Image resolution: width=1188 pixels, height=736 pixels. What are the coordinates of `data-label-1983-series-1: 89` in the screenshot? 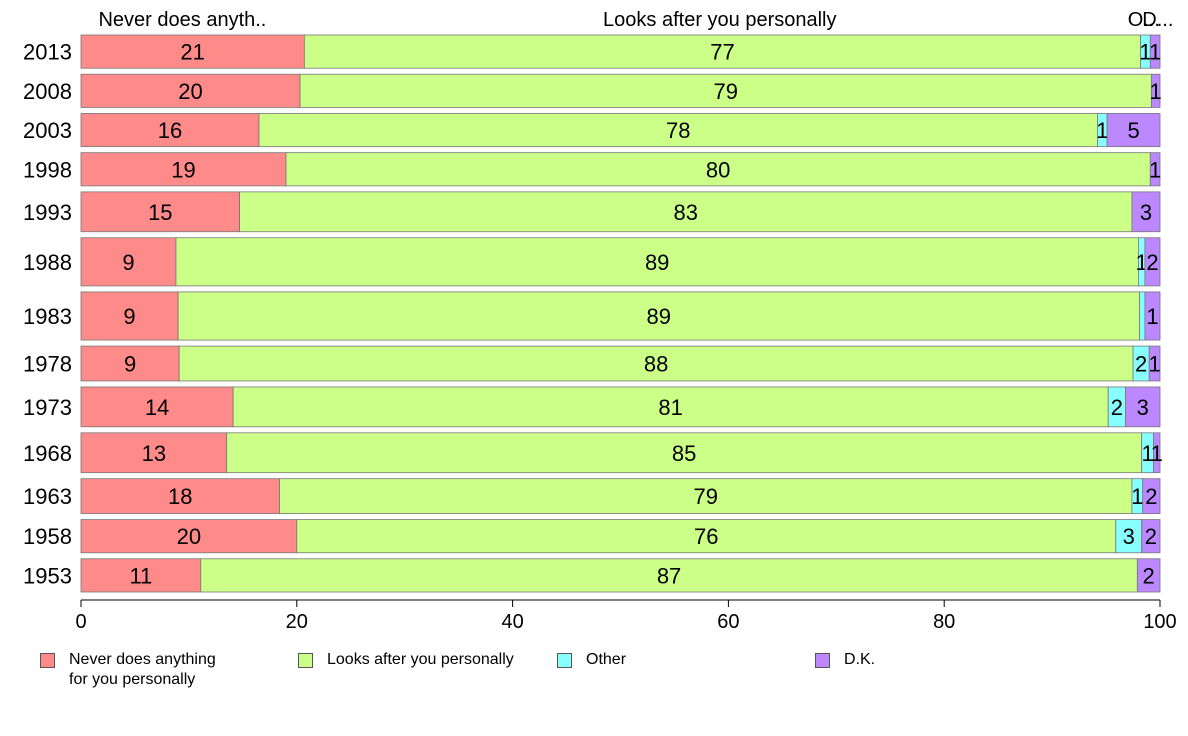 It's located at (659, 316).